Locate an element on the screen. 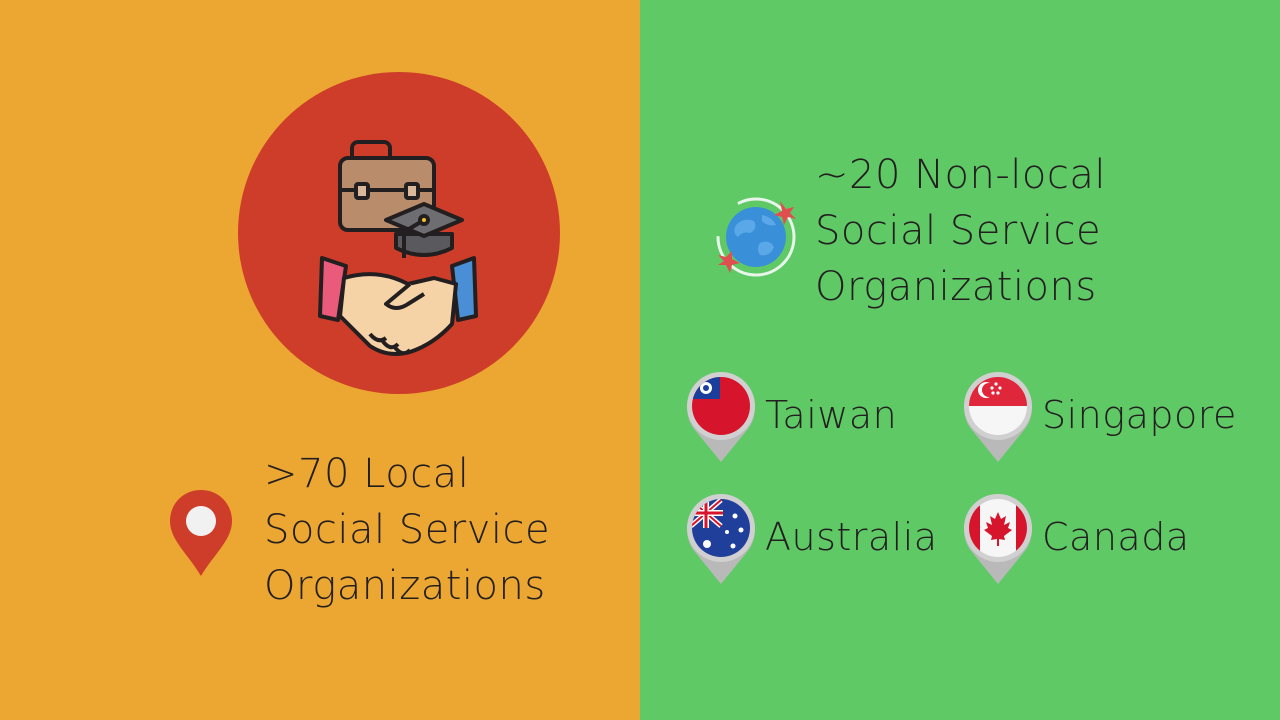  country-singapore: Singapore is located at coordinates (1112, 417).